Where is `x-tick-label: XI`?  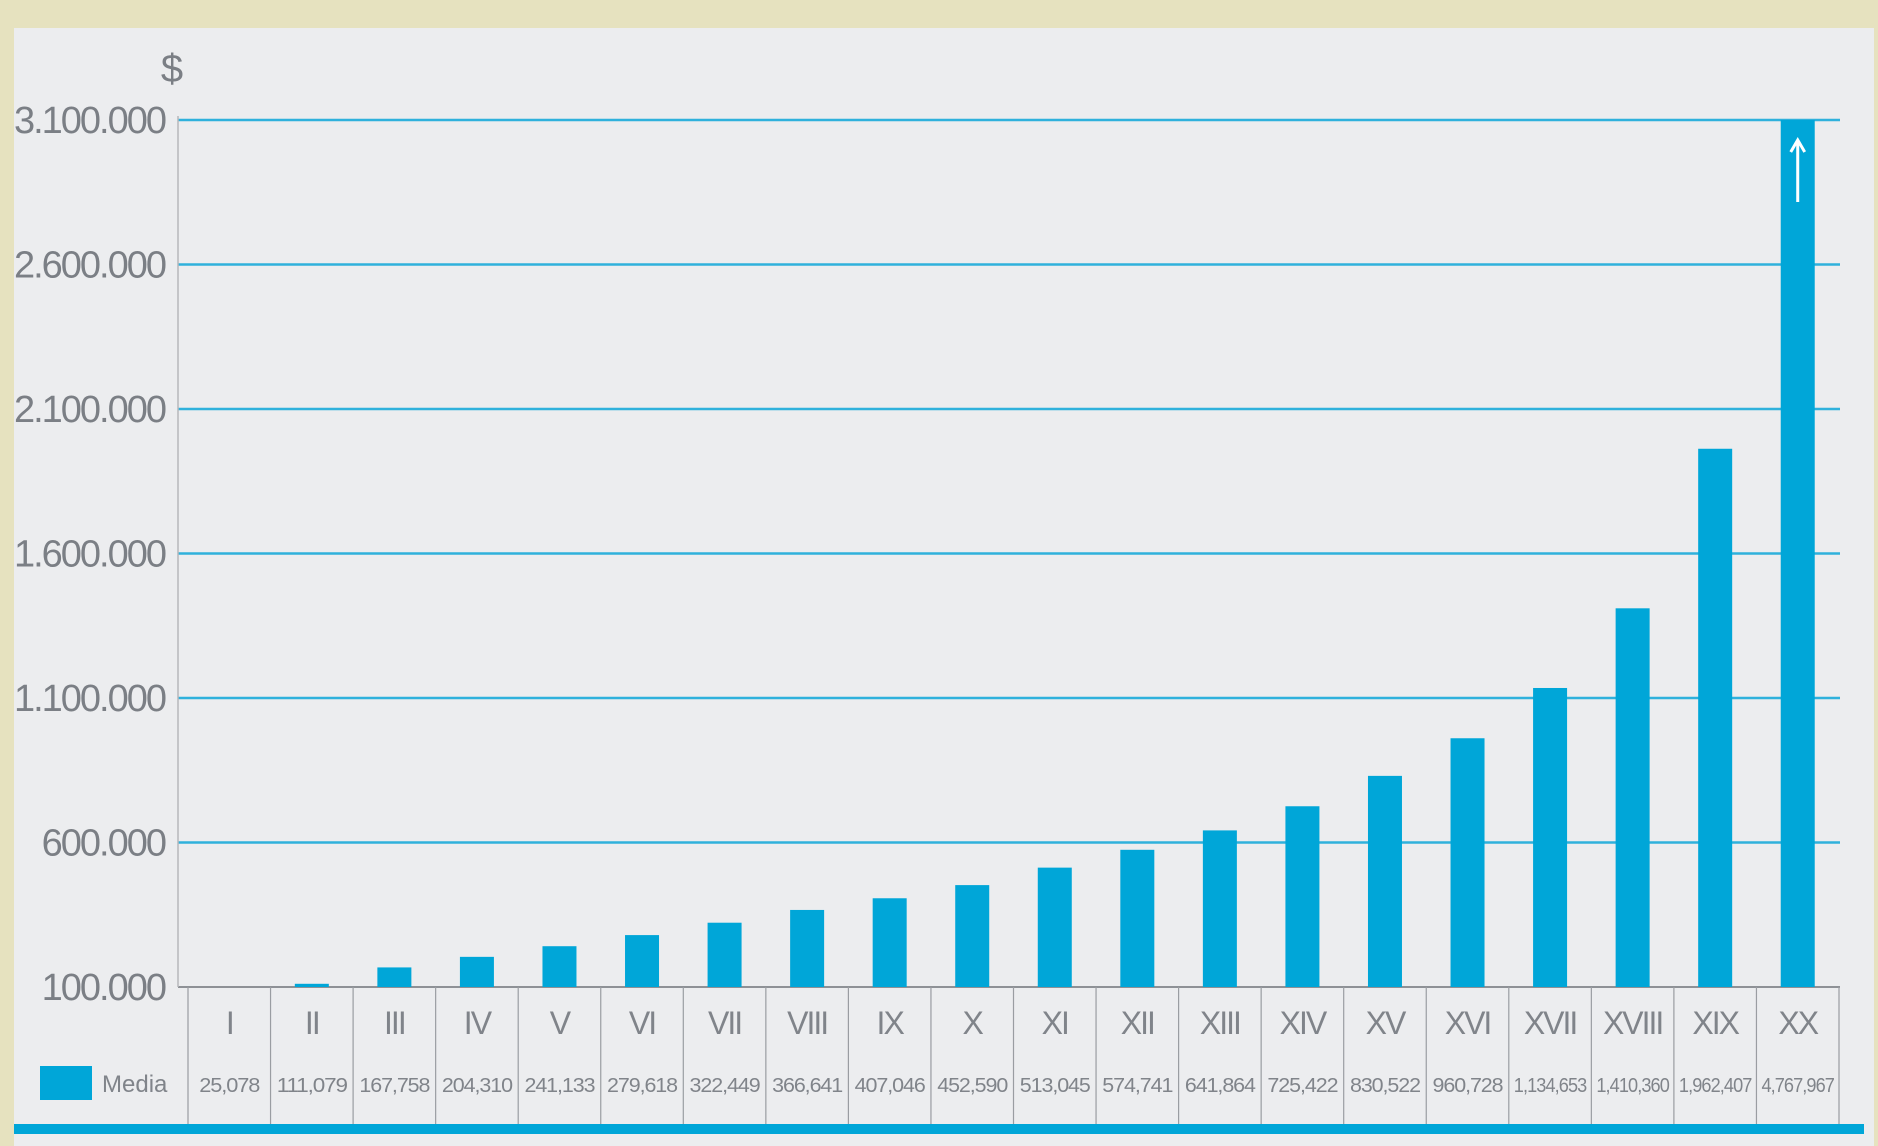
x-tick-label: XI is located at coordinates (1055, 1023).